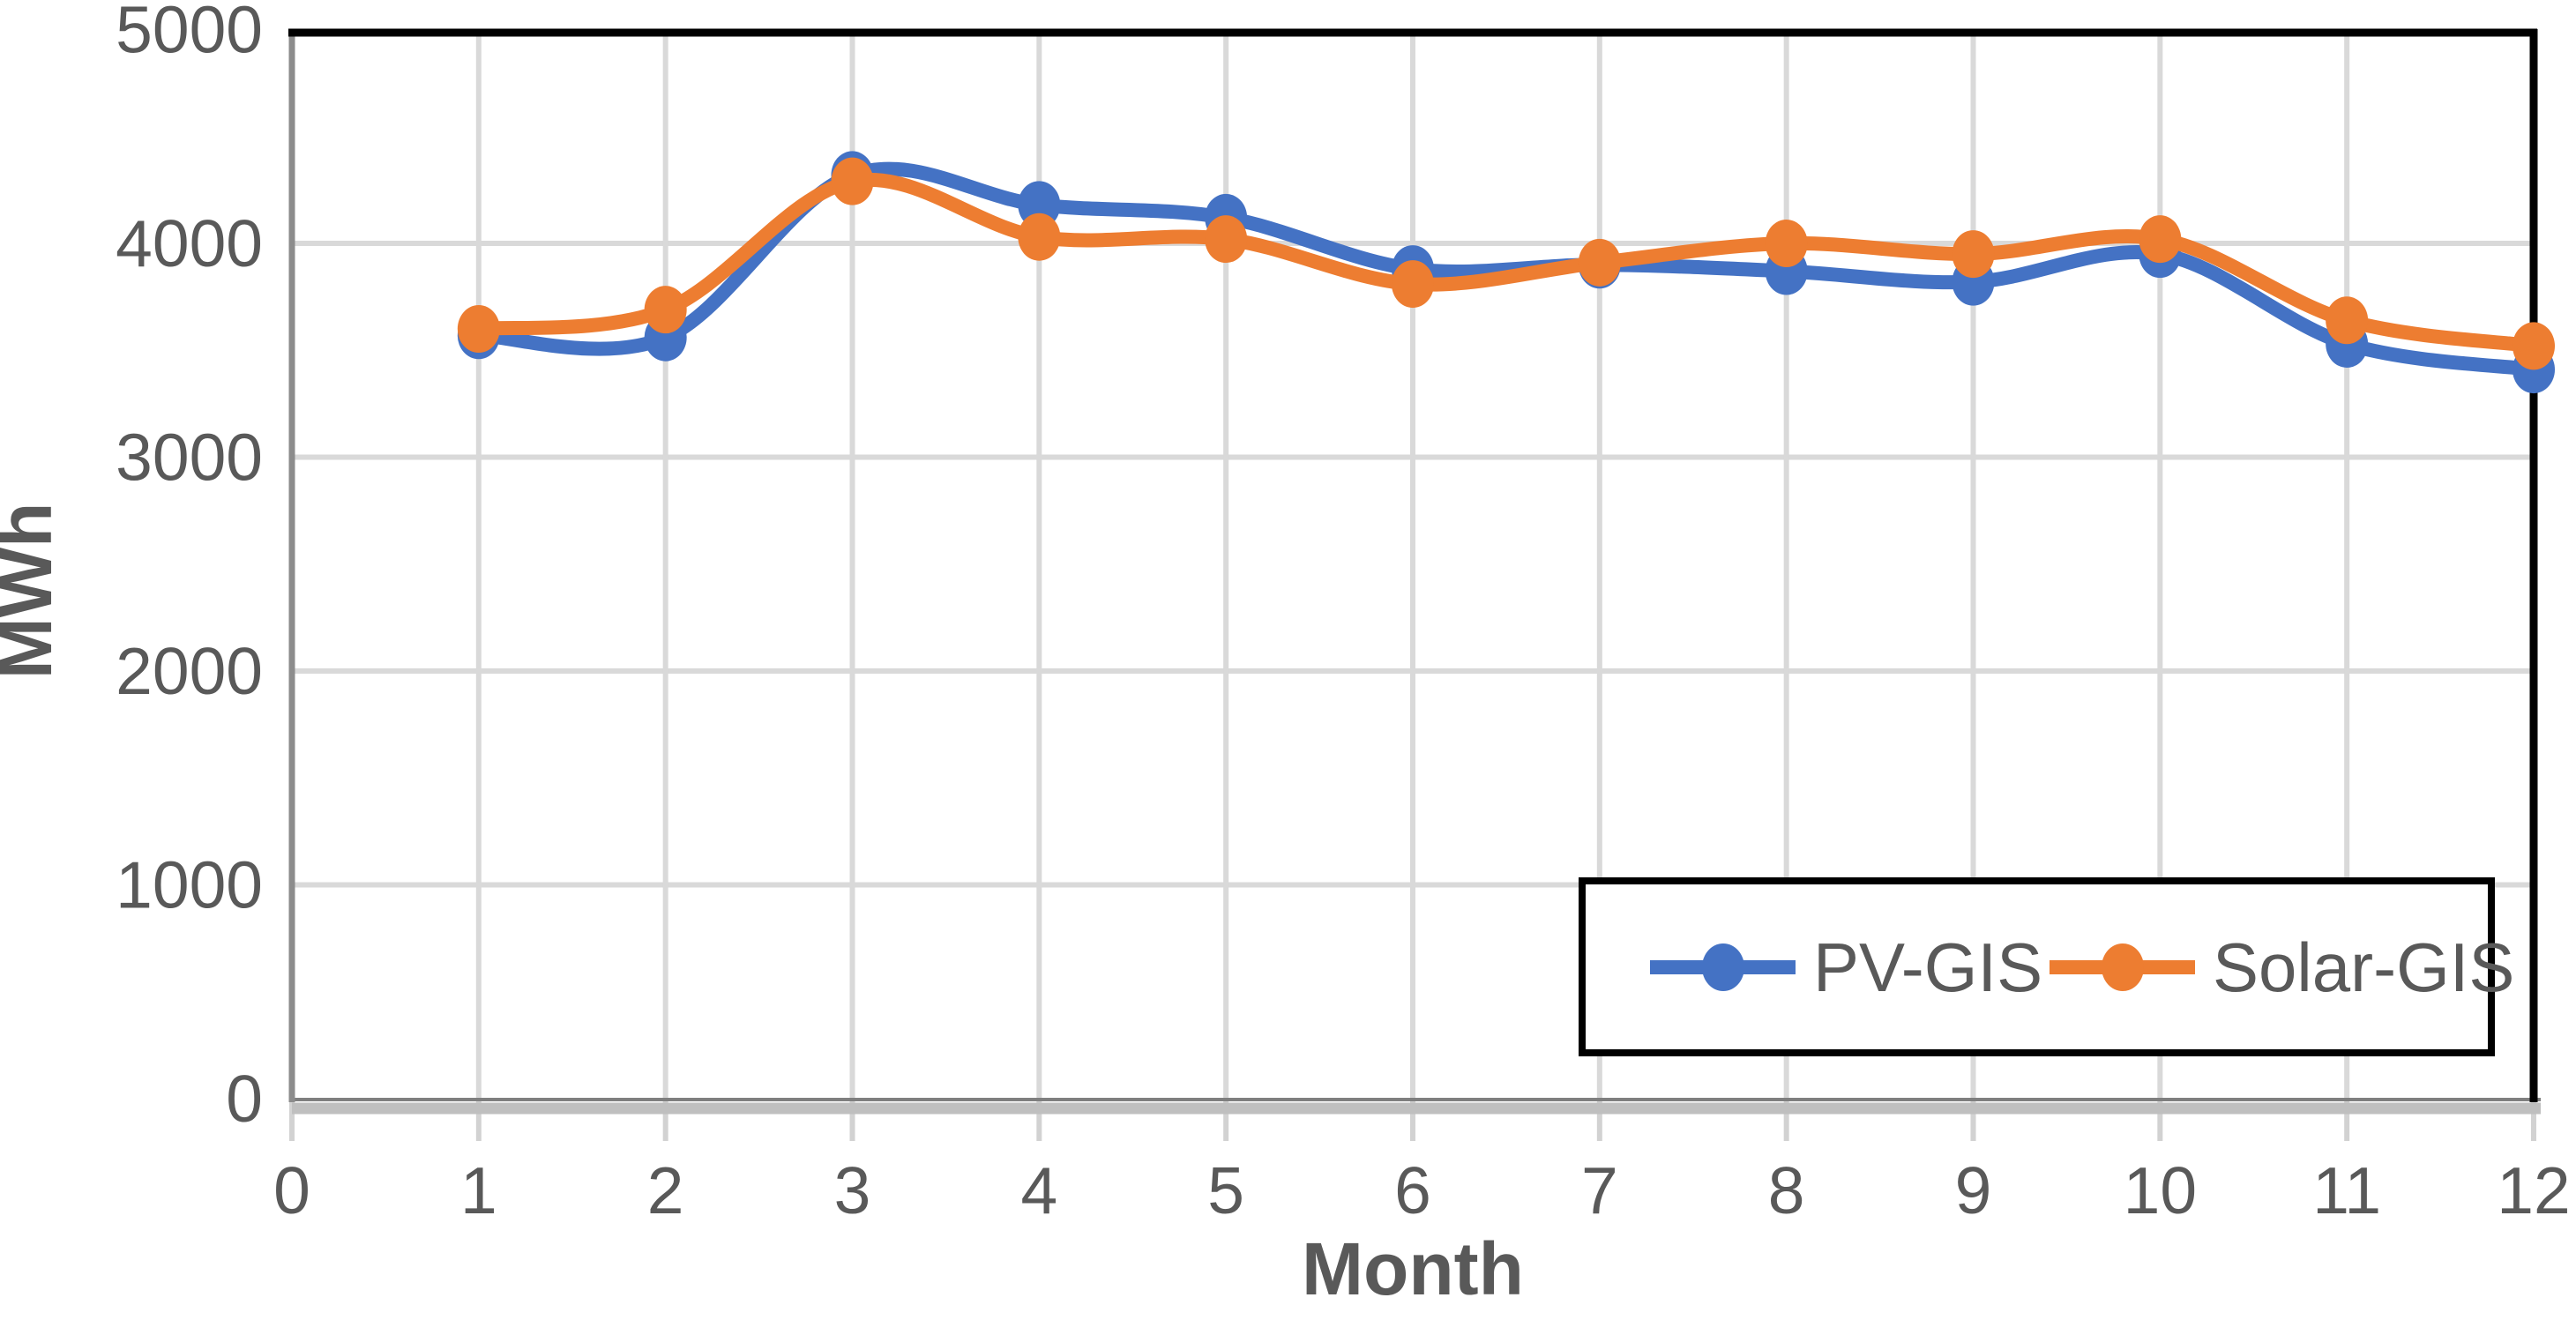  I want to click on series-group, so click(1506, 272).